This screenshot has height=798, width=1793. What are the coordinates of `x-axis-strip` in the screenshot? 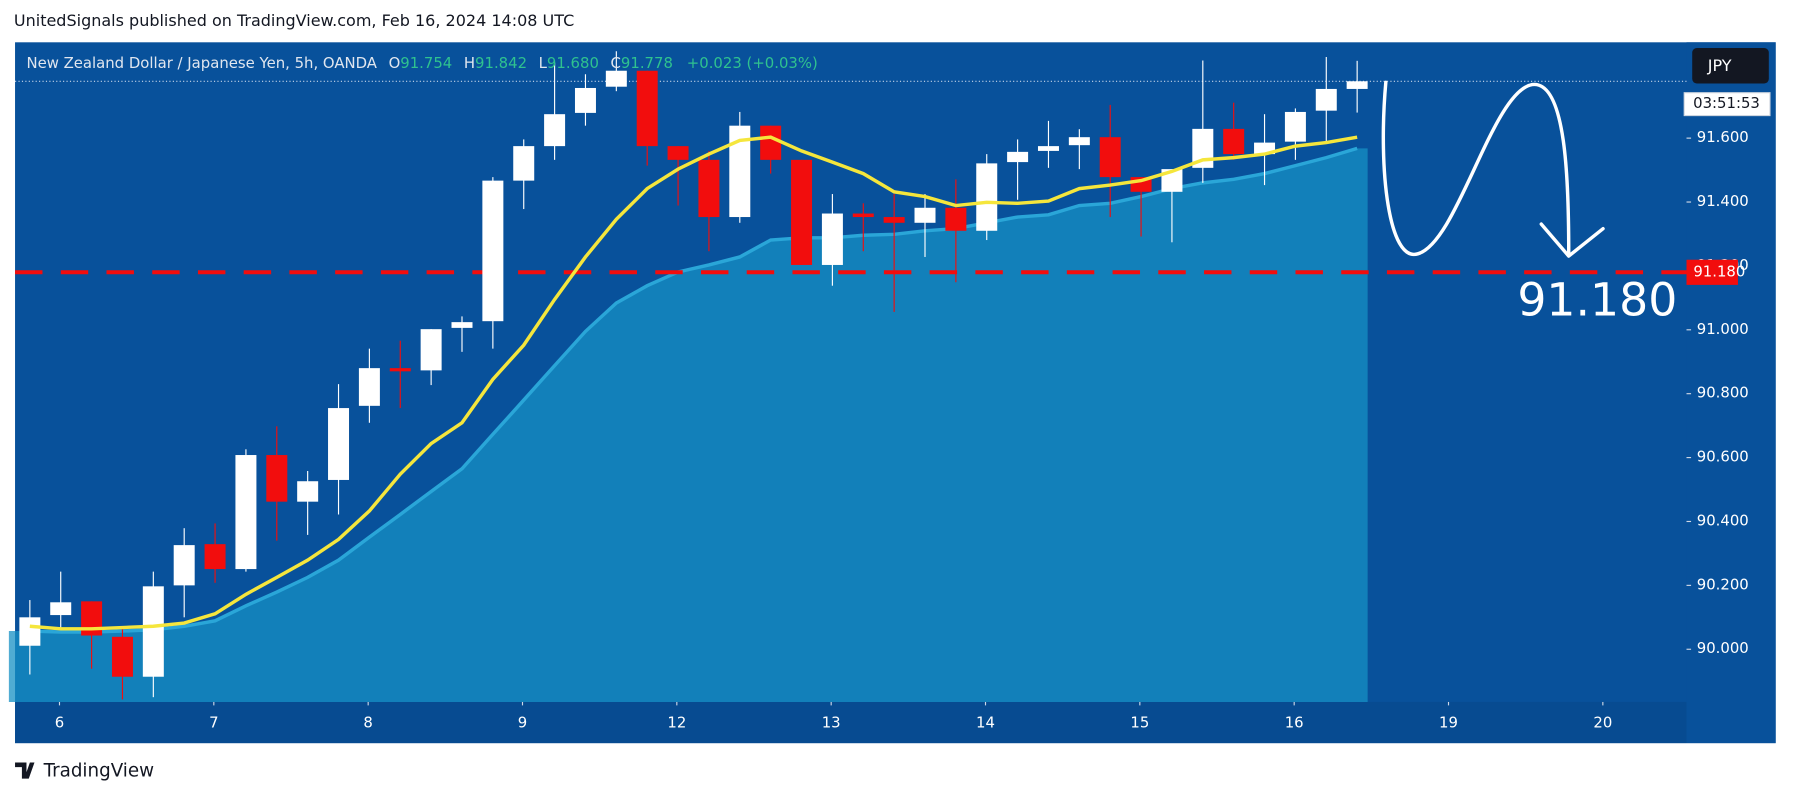 It's located at (851, 722).